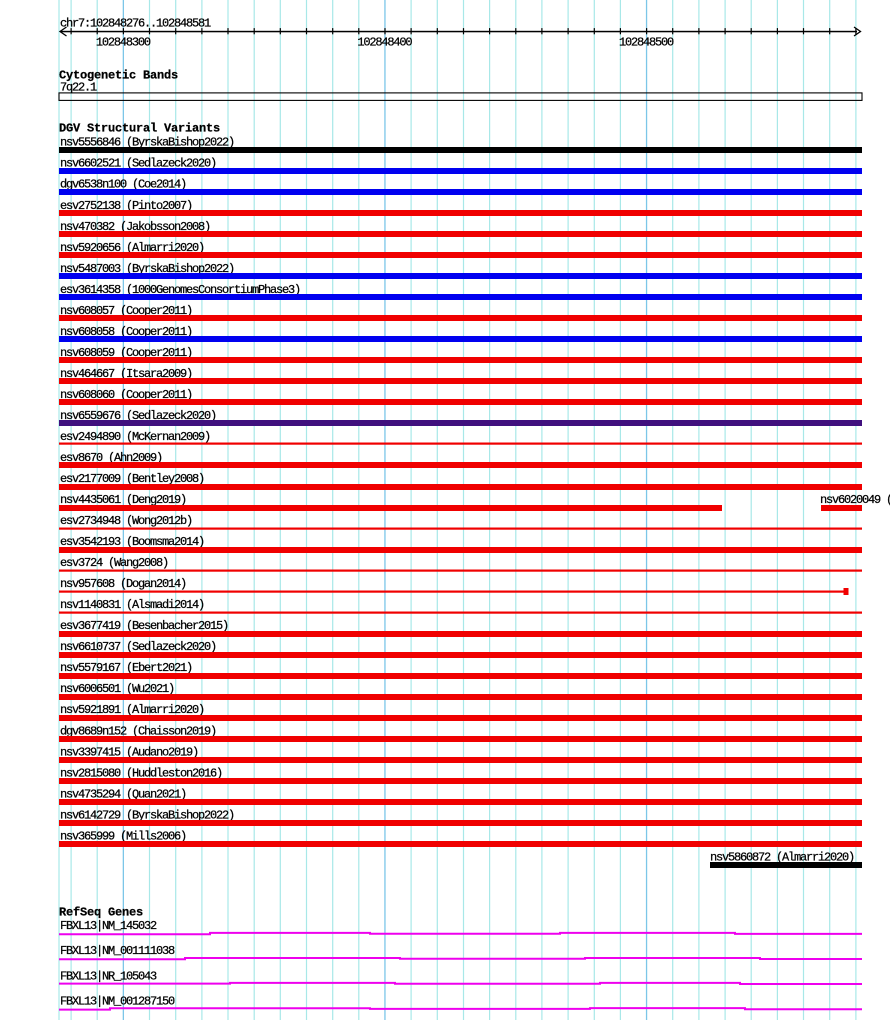 Image resolution: width=890 pixels, height=1020 pixels. I want to click on svg-text: nsv5860872 (Almarri2020), so click(782, 857).